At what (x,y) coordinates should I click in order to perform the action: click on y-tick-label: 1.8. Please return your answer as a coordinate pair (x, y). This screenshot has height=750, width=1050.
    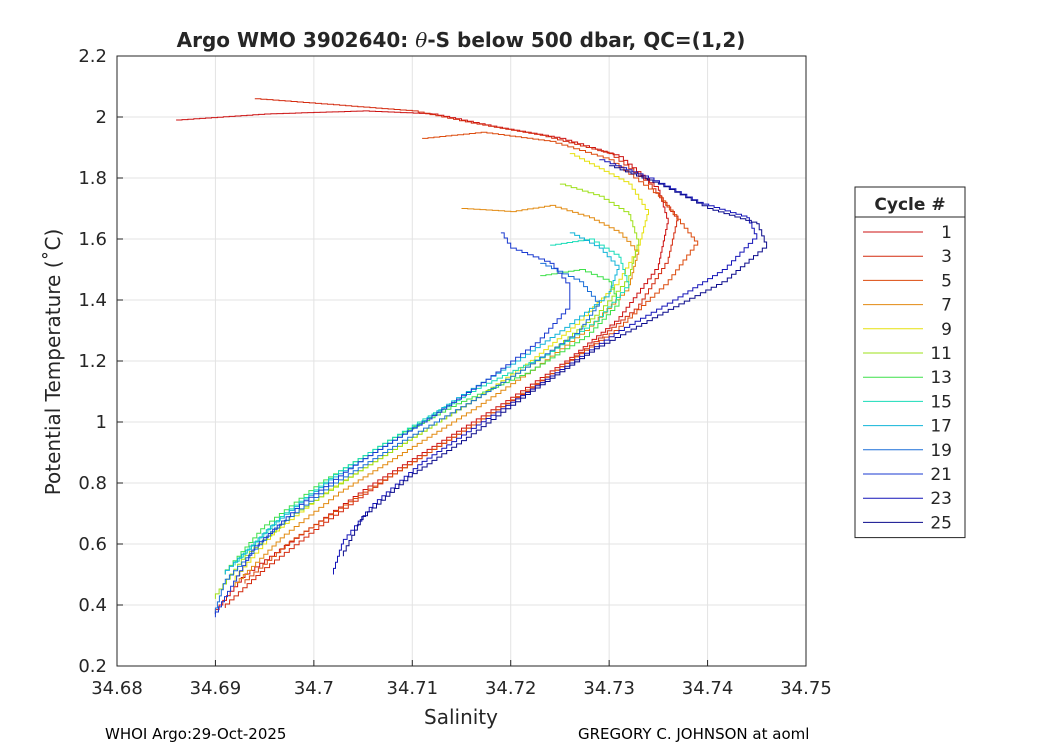
    Looking at the image, I should click on (92, 178).